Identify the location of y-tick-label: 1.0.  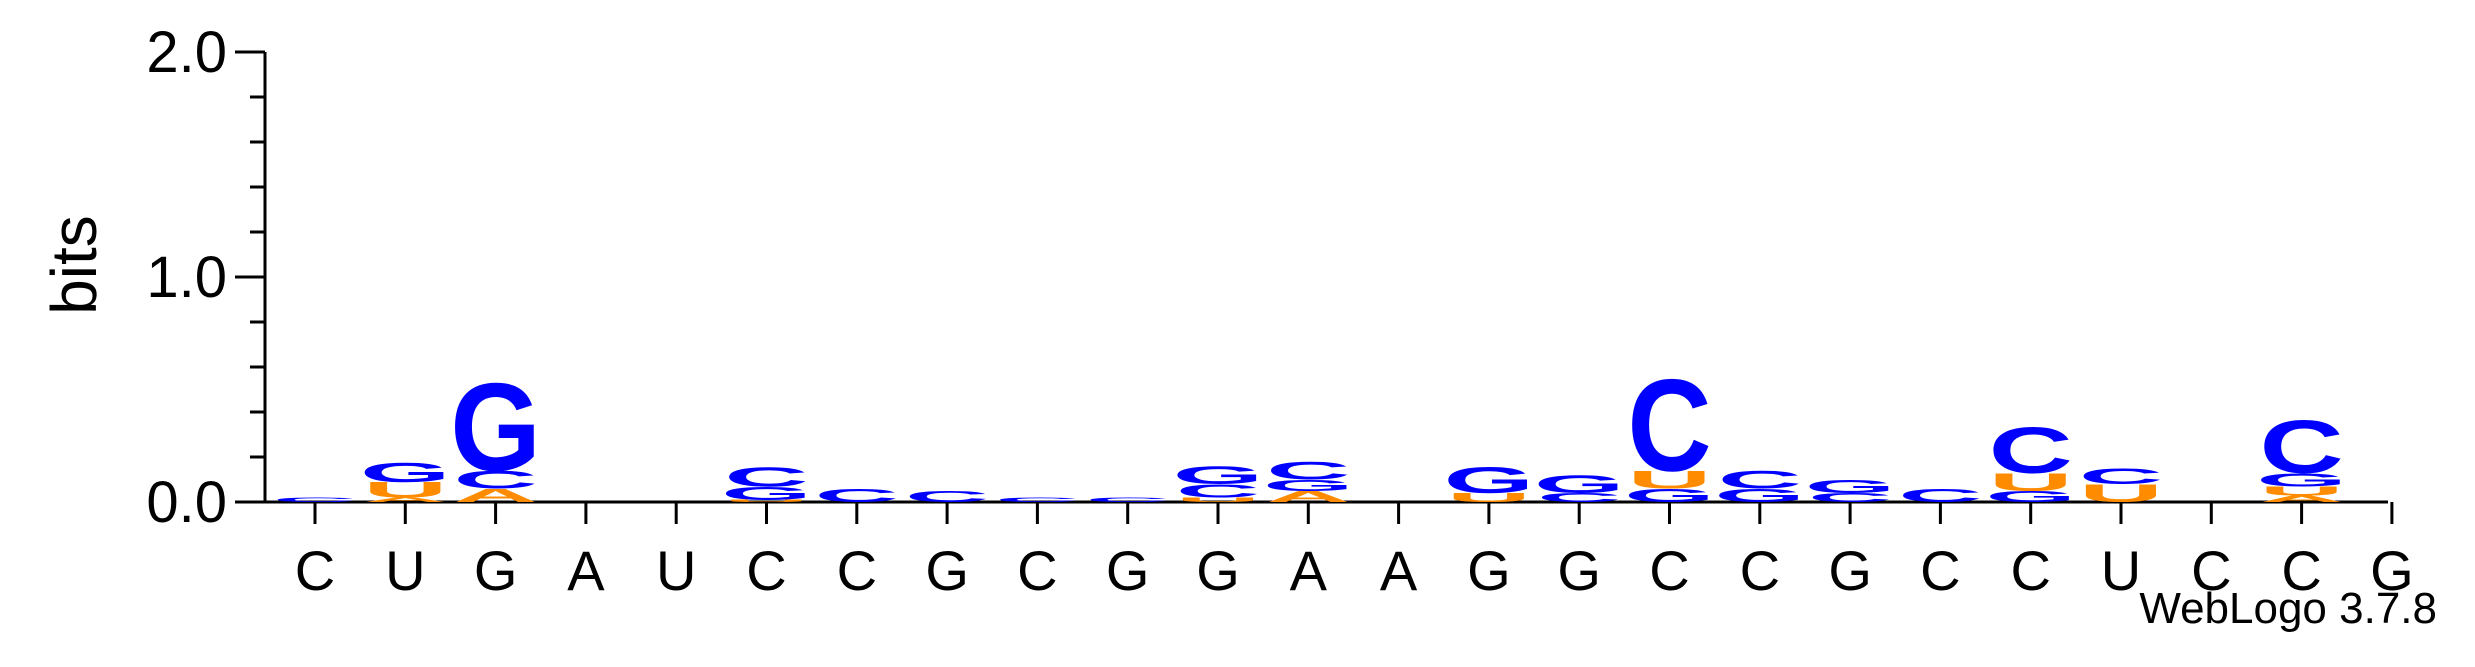
(186, 277).